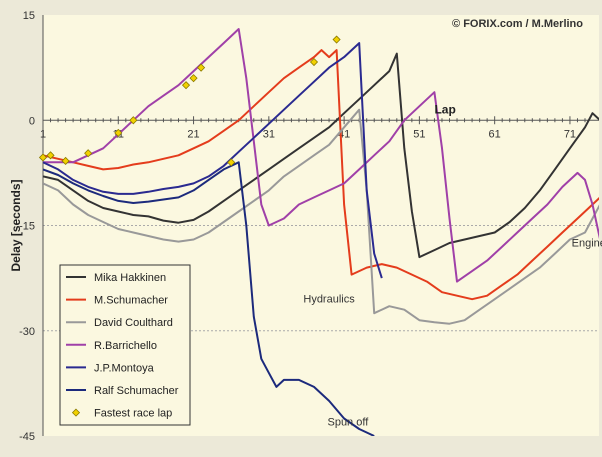  I want to click on legend-label: M.Schumacher, so click(131, 301).